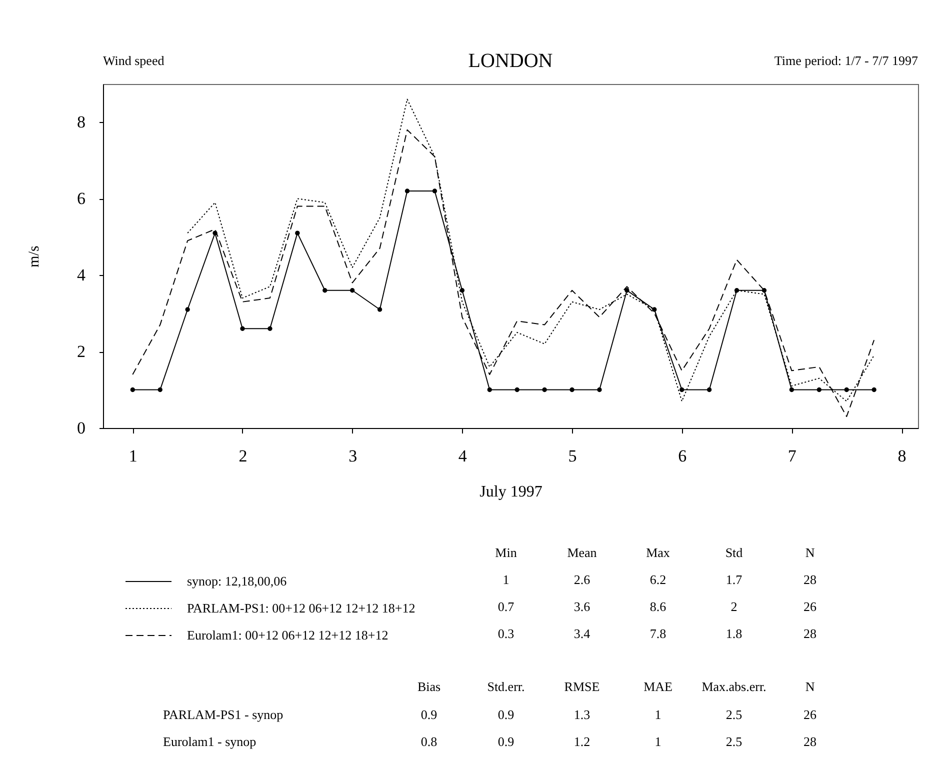  Describe the element at coordinates (658, 633) in the screenshot. I see `text: 7.8` at that location.